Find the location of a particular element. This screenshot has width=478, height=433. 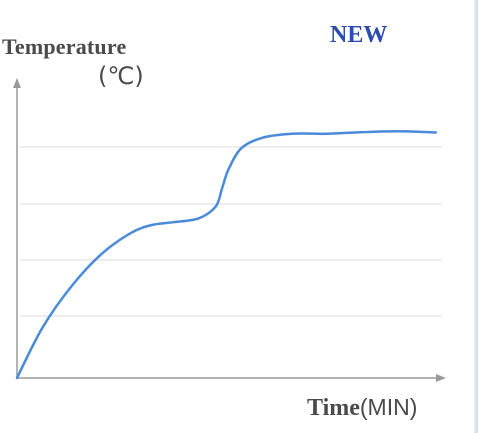

x-axis-arrowhead is located at coordinates (441, 378).